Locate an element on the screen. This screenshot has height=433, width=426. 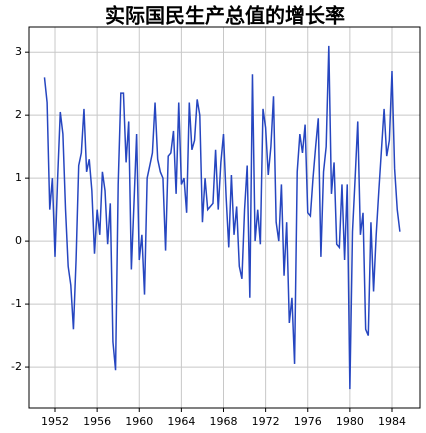
y-tick-label: -1 is located at coordinates (16, 303).